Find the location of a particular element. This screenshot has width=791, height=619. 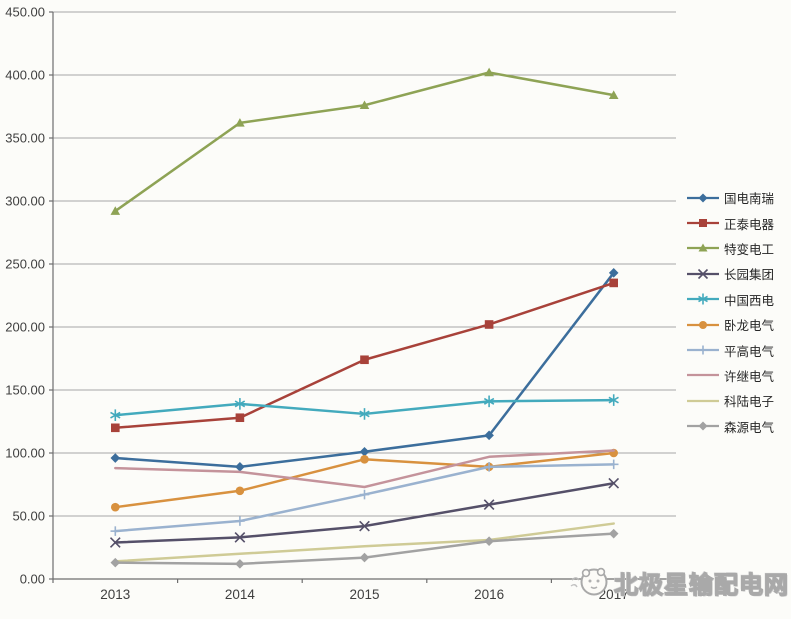

chart-legend: 国电南瑞正泰电器特变电工长园集团中国西电卧龙电气平高电气许继电气科陆电子森源电气 is located at coordinates (738, 312).